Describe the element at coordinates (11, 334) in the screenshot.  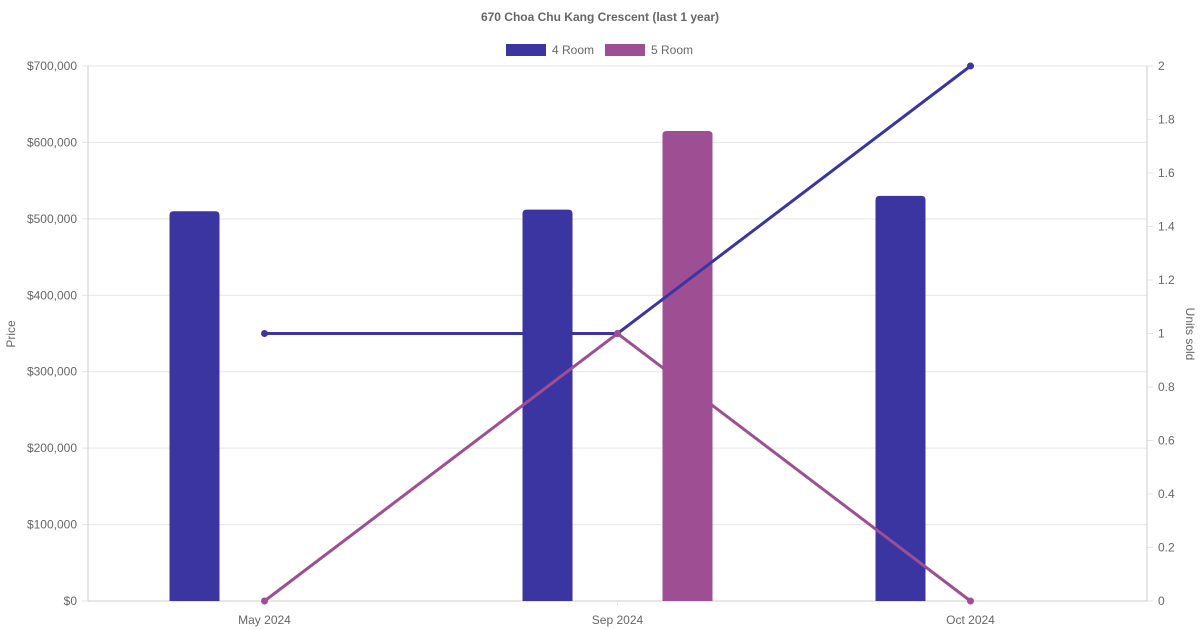
I see `y-axis-left-label: Price` at that location.